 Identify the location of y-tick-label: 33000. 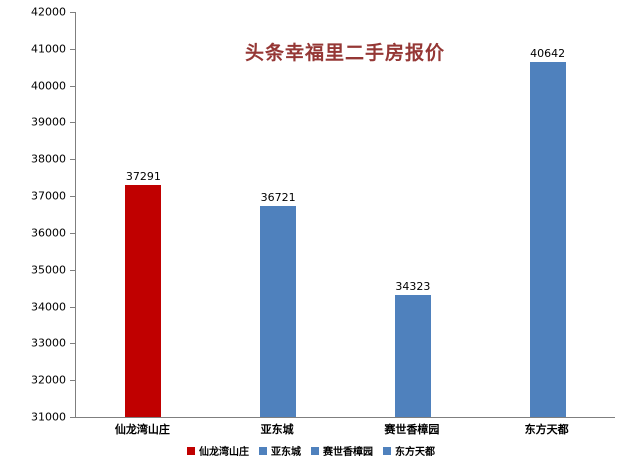
(48, 343).